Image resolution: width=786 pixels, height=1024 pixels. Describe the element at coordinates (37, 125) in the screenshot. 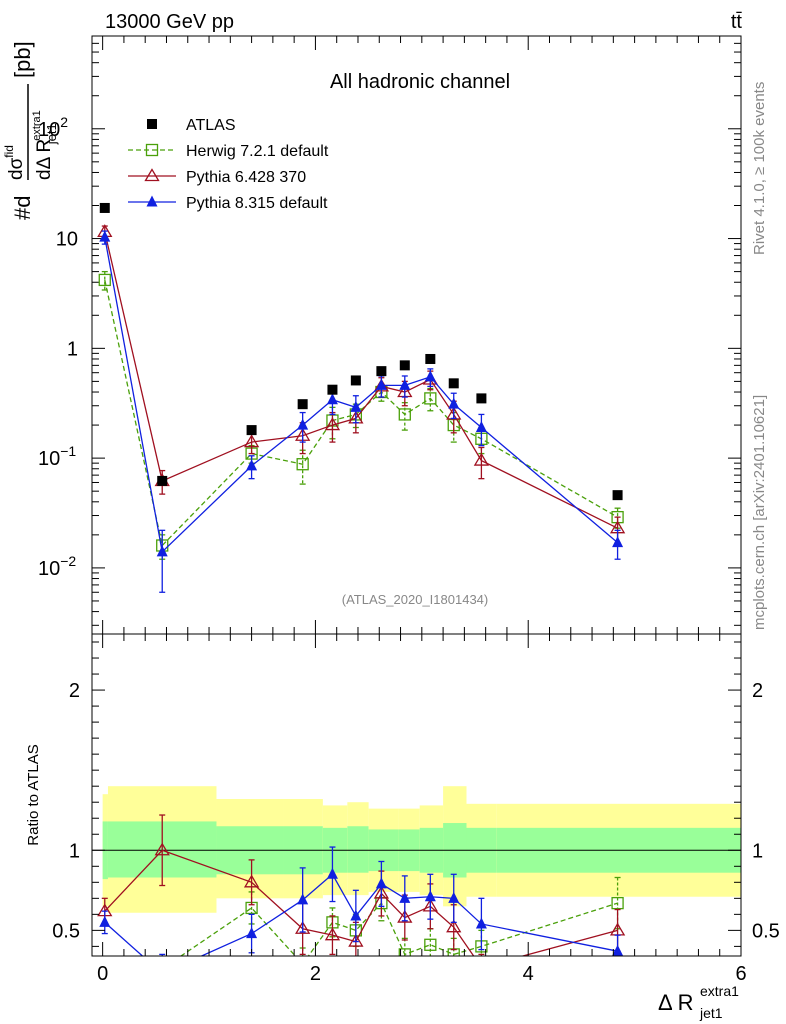

I see `y-label-den-sup: extra1` at that location.